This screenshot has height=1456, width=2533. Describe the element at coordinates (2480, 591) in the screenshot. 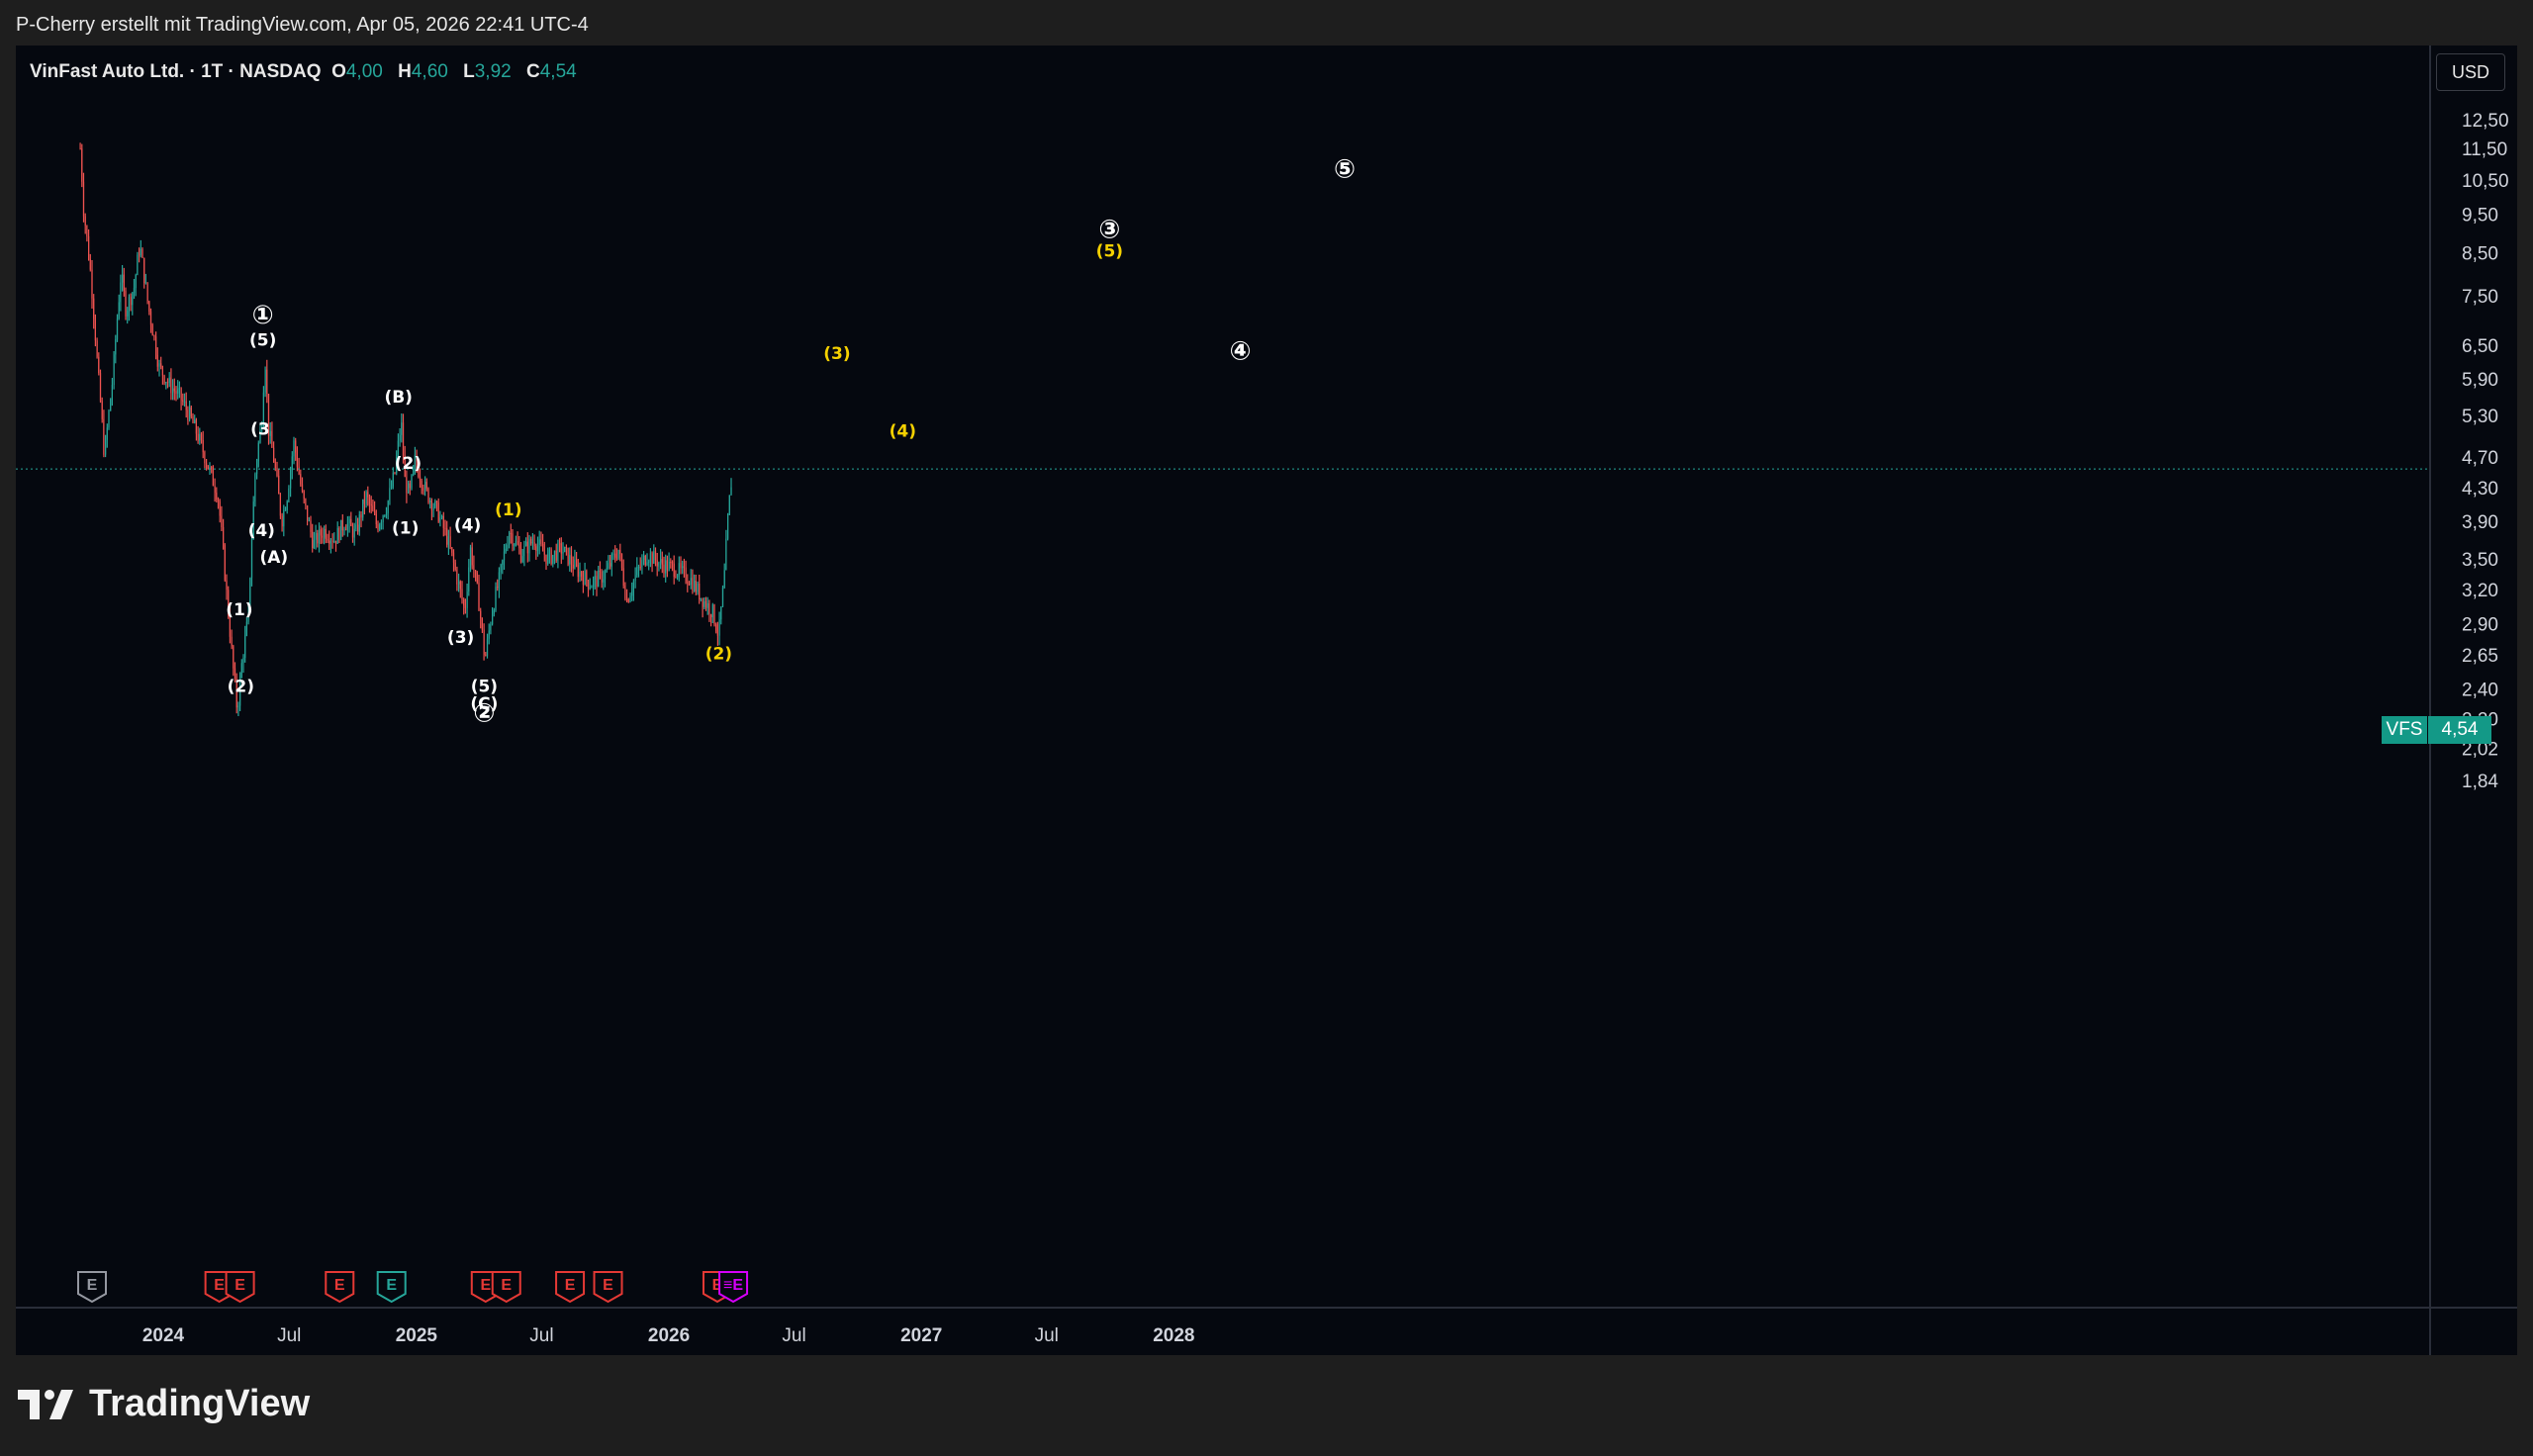

I see `y-tick-label: 3,20` at that location.